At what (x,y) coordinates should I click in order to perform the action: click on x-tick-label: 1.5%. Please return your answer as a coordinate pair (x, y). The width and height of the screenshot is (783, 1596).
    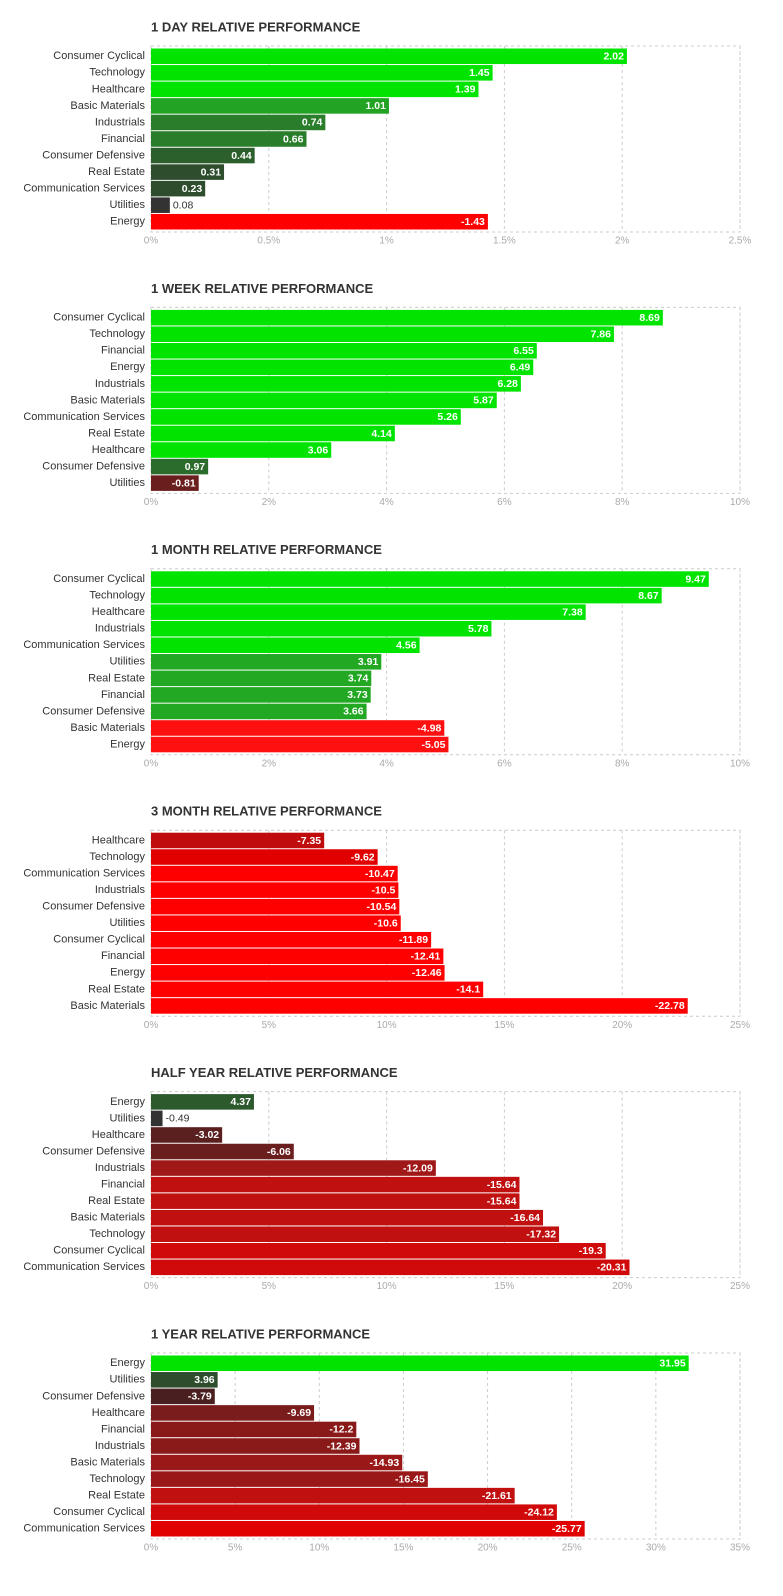
    Looking at the image, I should click on (504, 241).